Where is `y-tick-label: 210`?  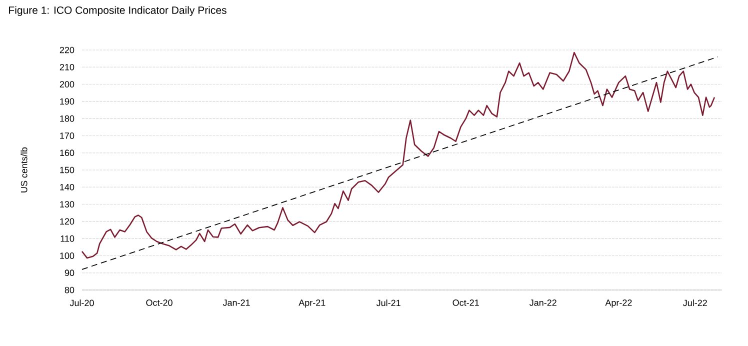
y-tick-label: 210 is located at coordinates (67, 67).